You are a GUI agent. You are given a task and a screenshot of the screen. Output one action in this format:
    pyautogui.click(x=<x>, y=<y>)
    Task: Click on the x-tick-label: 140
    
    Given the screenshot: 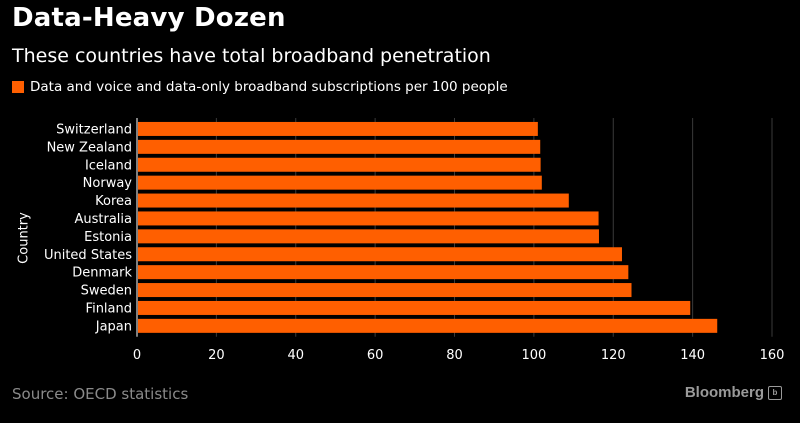 What is the action you would take?
    pyautogui.click(x=692, y=355)
    